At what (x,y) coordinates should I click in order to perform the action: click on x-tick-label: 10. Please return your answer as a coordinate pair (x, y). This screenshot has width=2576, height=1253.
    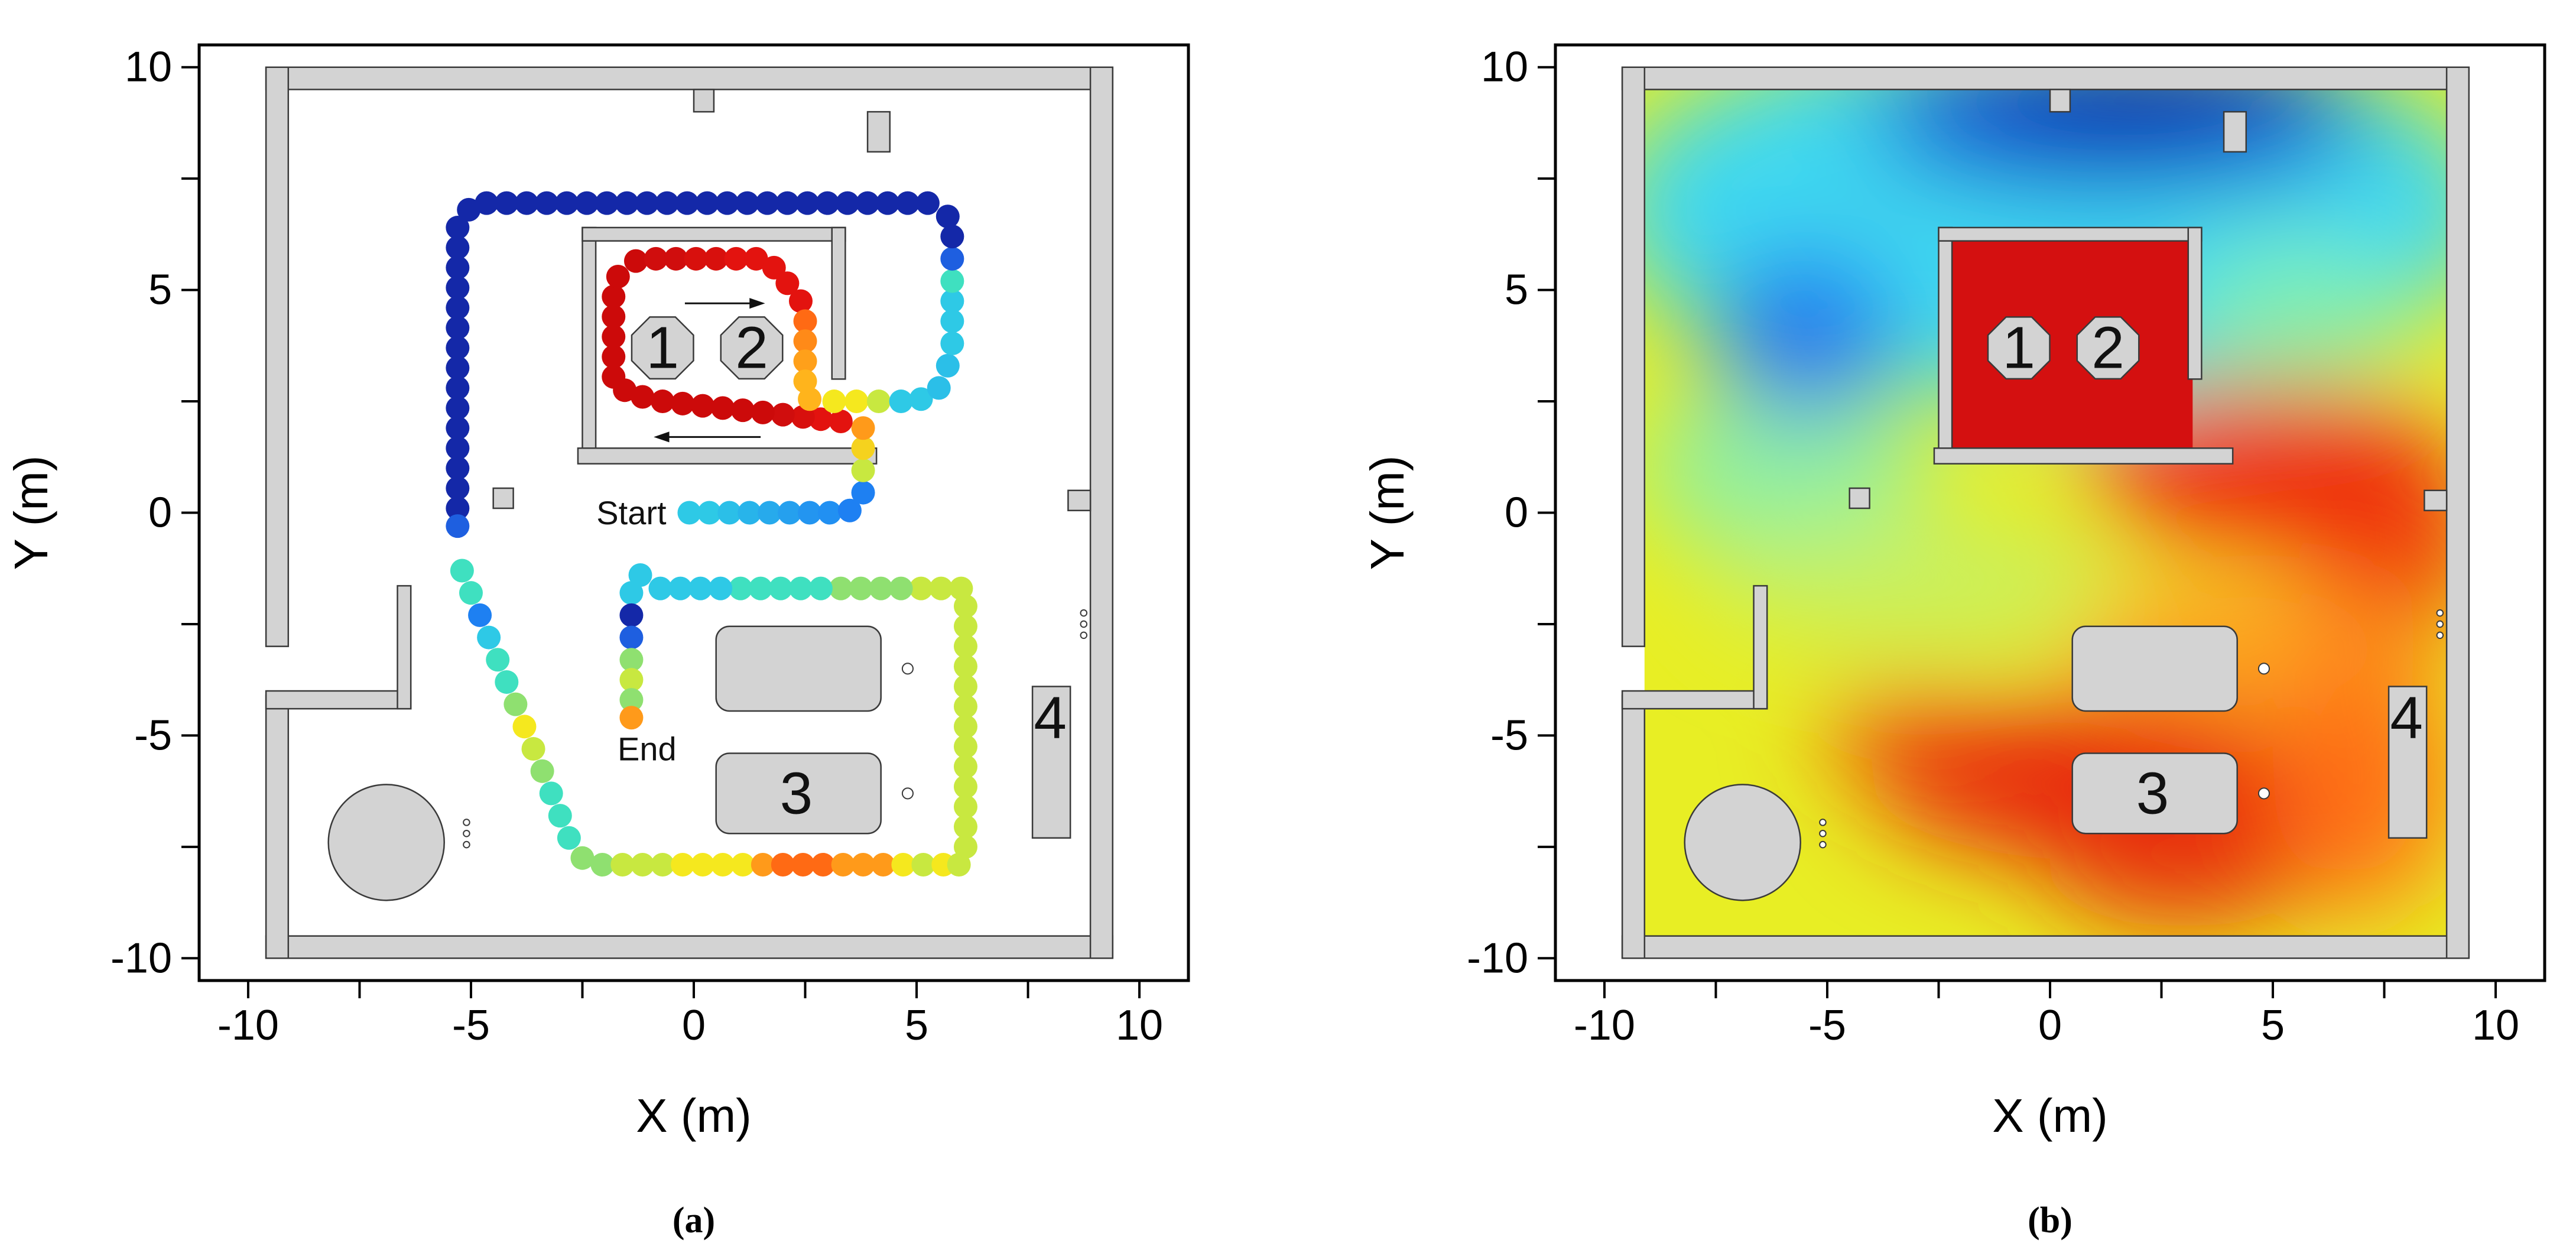
    Looking at the image, I should click on (2495, 1025).